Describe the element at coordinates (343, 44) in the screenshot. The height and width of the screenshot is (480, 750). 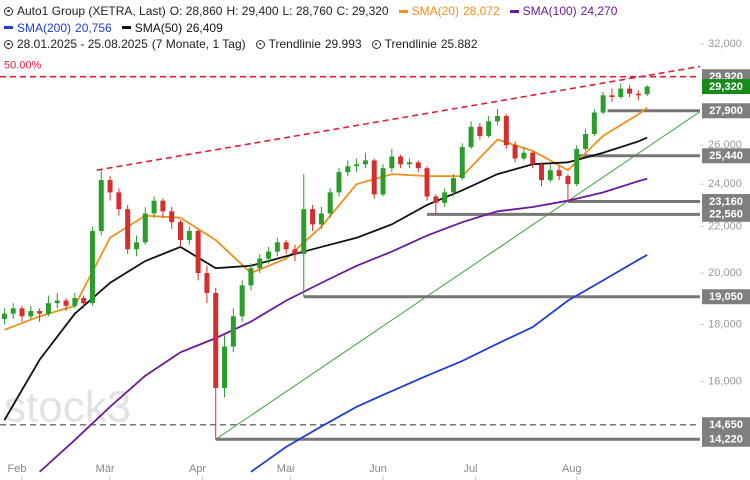
I see `trendline-value: 29.993` at that location.